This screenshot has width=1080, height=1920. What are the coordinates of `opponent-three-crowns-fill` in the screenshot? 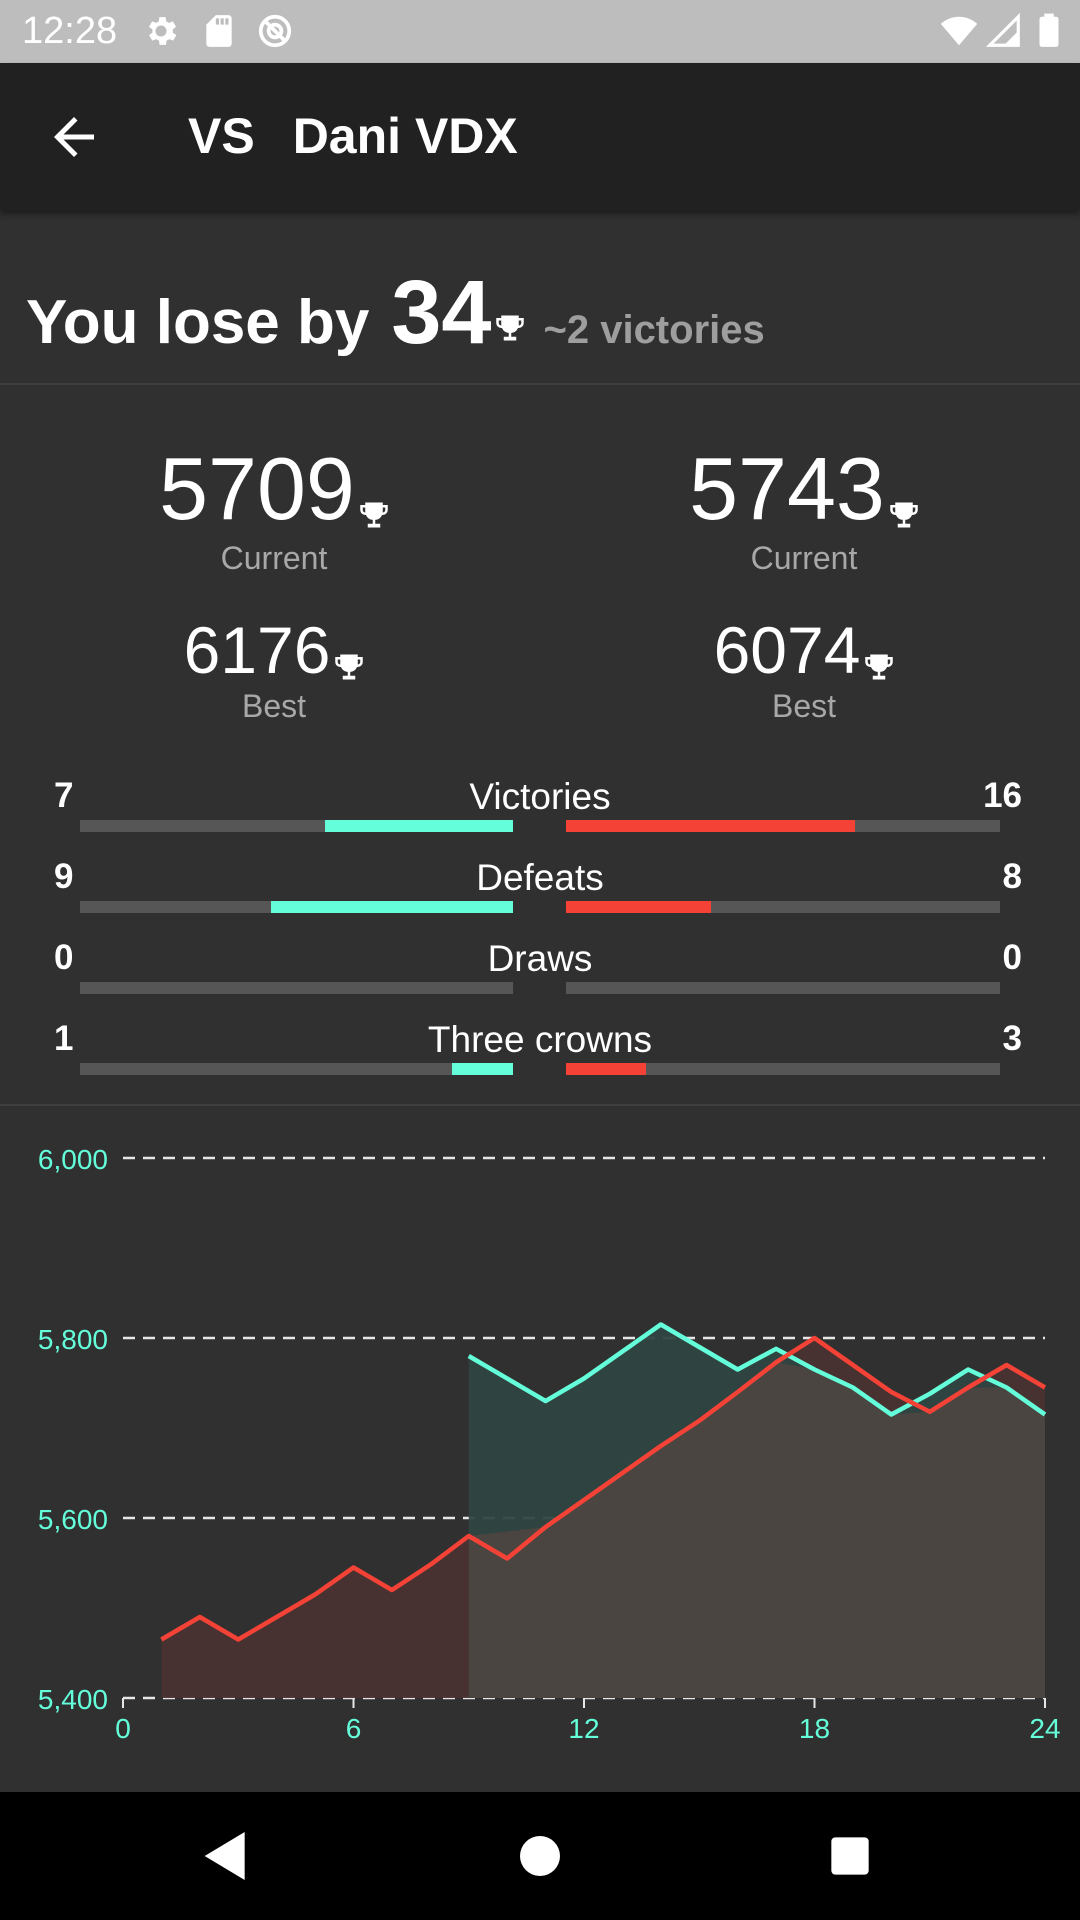 It's located at (606, 1069).